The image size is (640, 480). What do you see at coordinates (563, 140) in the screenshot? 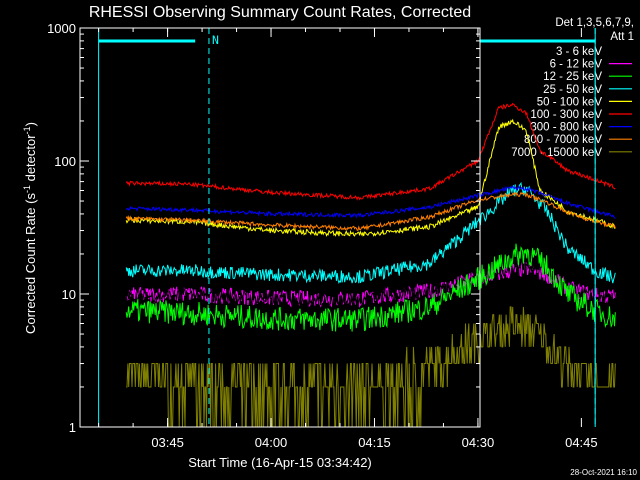
I see `legend-label: 800 - 7000 keV` at bounding box center [563, 140].